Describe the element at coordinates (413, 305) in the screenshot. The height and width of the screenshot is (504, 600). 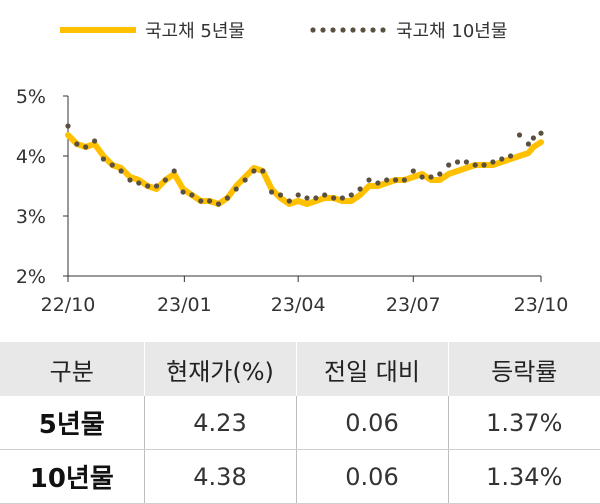
I see `x-tick-label: 23/07` at that location.